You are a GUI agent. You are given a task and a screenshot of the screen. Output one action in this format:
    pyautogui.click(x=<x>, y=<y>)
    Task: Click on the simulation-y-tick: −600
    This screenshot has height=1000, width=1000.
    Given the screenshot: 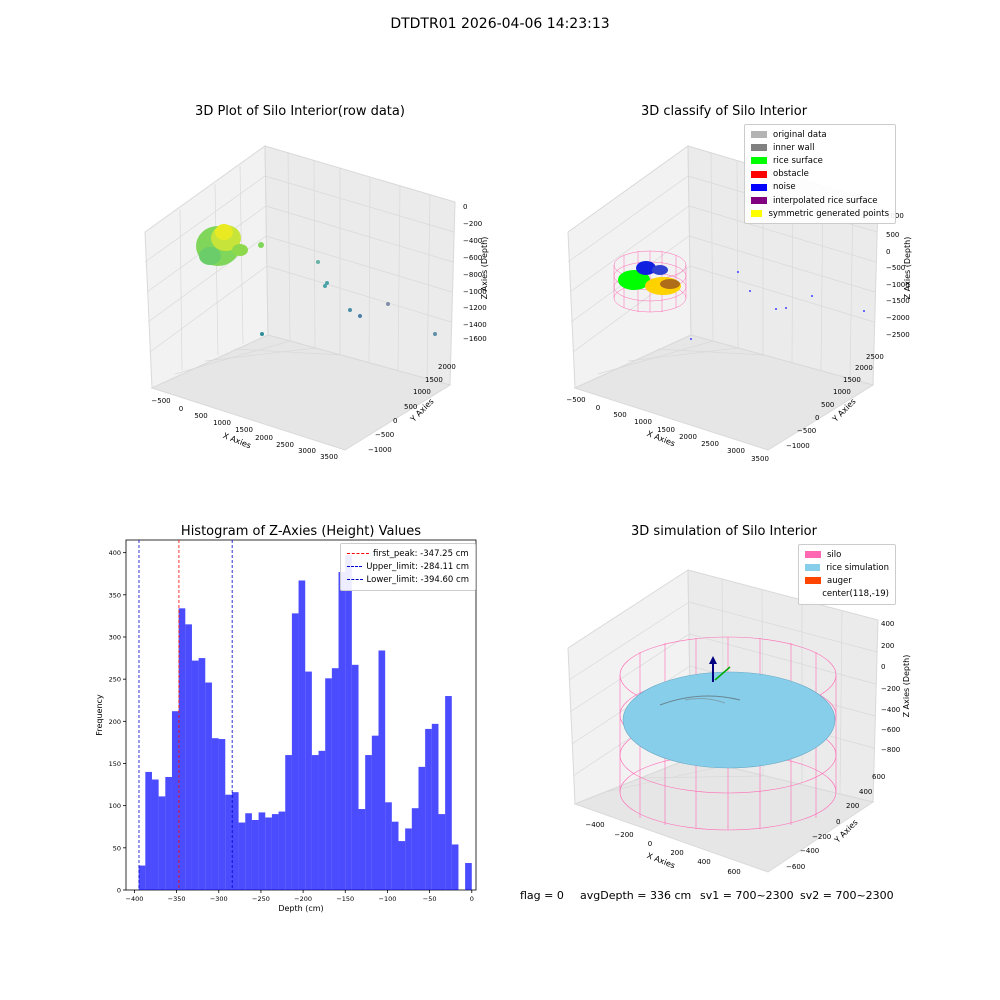 What is the action you would take?
    pyautogui.click(x=795, y=867)
    